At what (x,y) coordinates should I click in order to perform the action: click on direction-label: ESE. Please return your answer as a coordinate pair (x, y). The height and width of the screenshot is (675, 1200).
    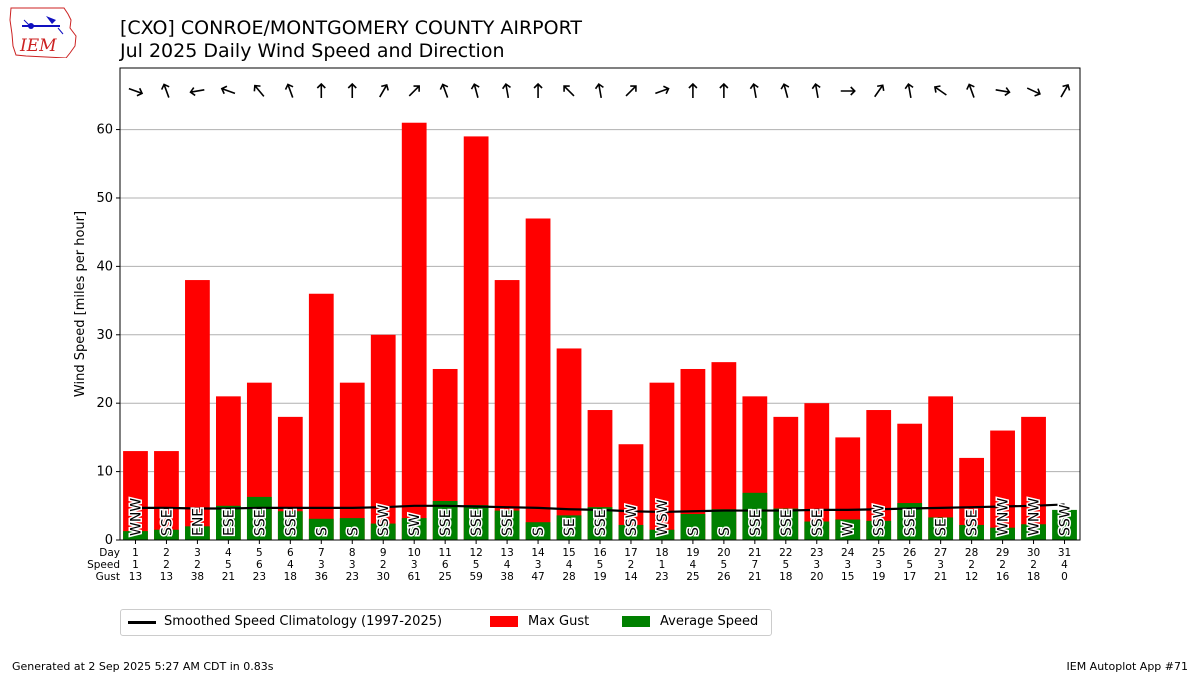
    Looking at the image, I should click on (229, 522).